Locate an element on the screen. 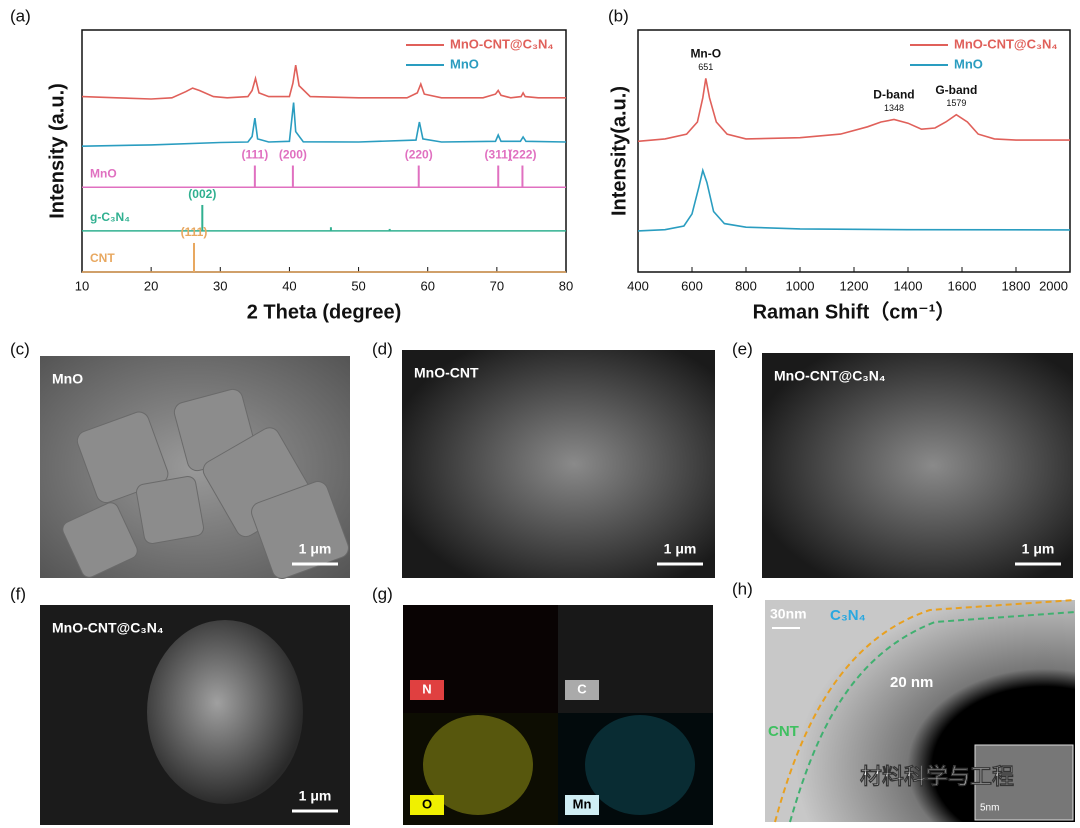  x-tick-label: 400 is located at coordinates (638, 285).